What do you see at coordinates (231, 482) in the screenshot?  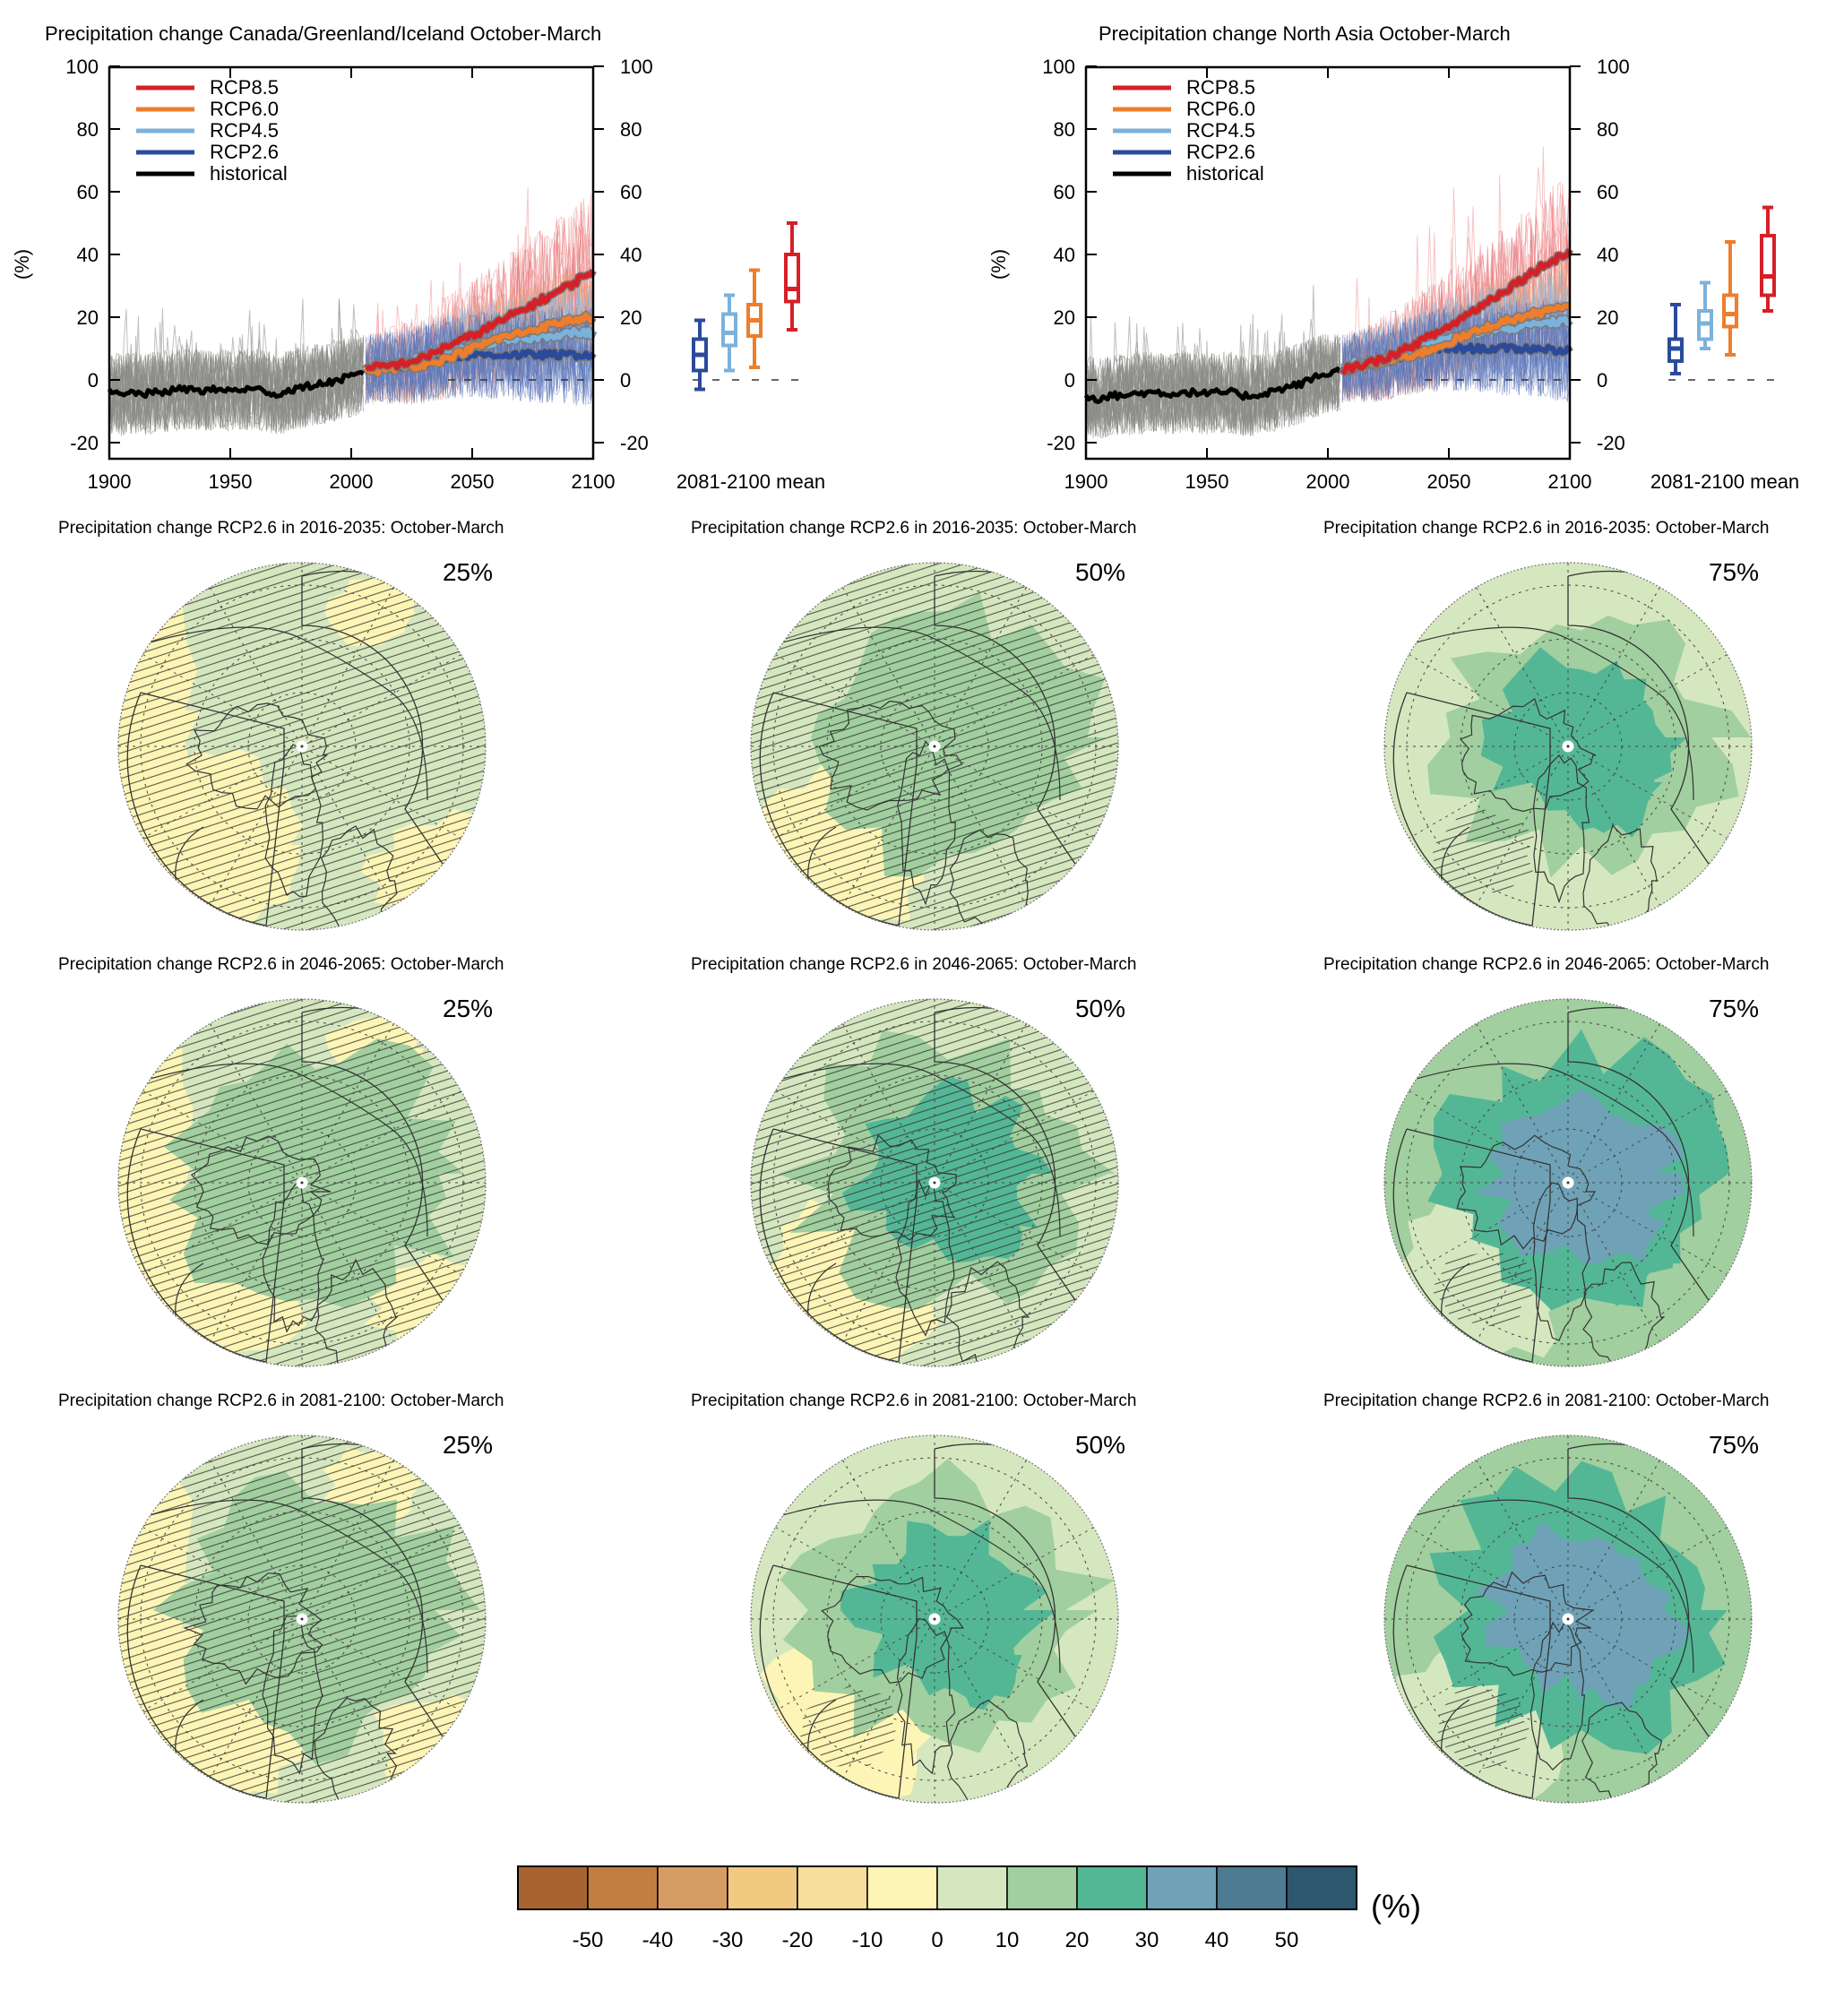 I see `x-tick-label: 1950` at bounding box center [231, 482].